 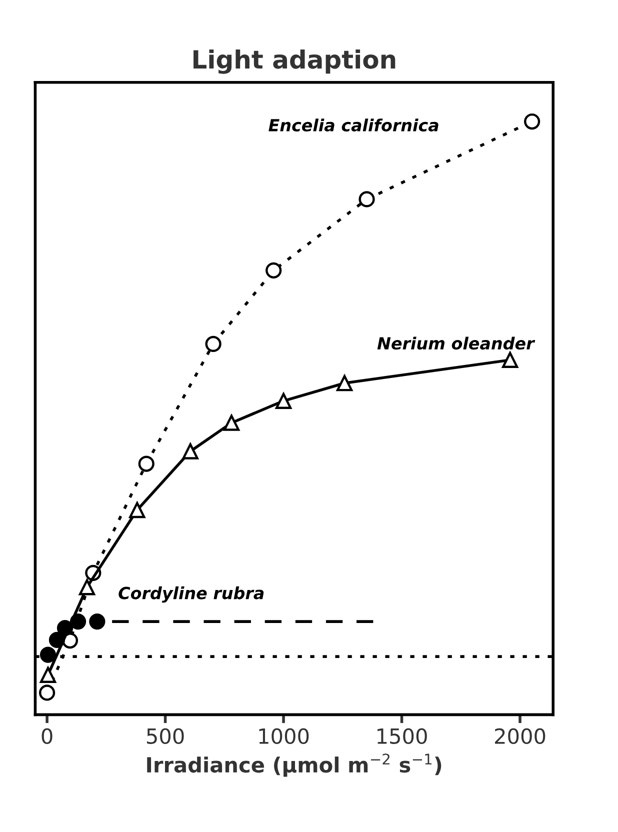 I want to click on x-tick-label: 0, so click(x=47, y=736).